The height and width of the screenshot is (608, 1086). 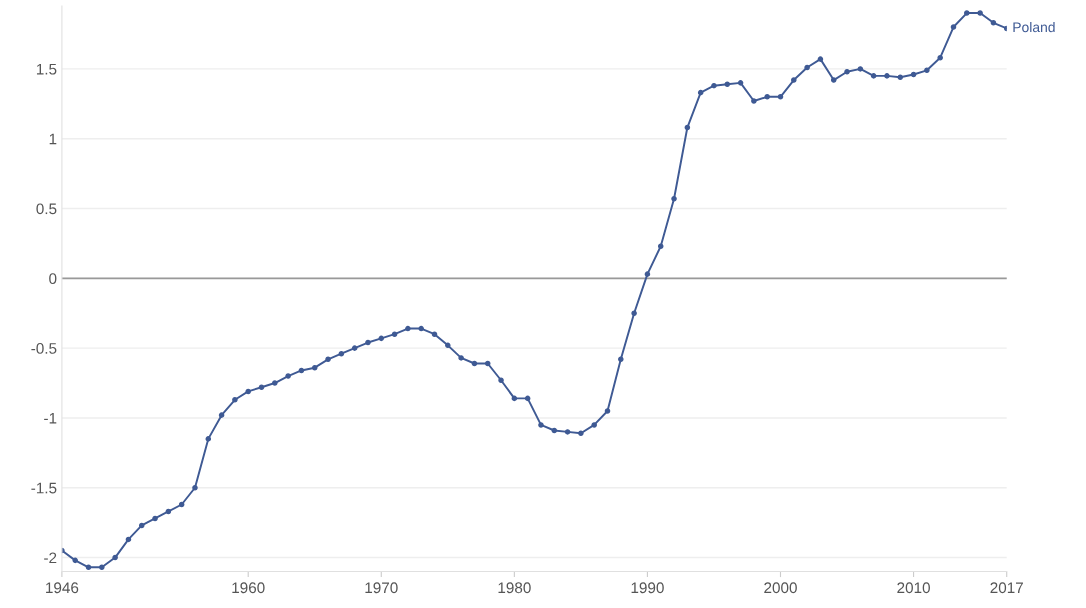 What do you see at coordinates (913, 588) in the screenshot?
I see `x-tick-label: 2010` at bounding box center [913, 588].